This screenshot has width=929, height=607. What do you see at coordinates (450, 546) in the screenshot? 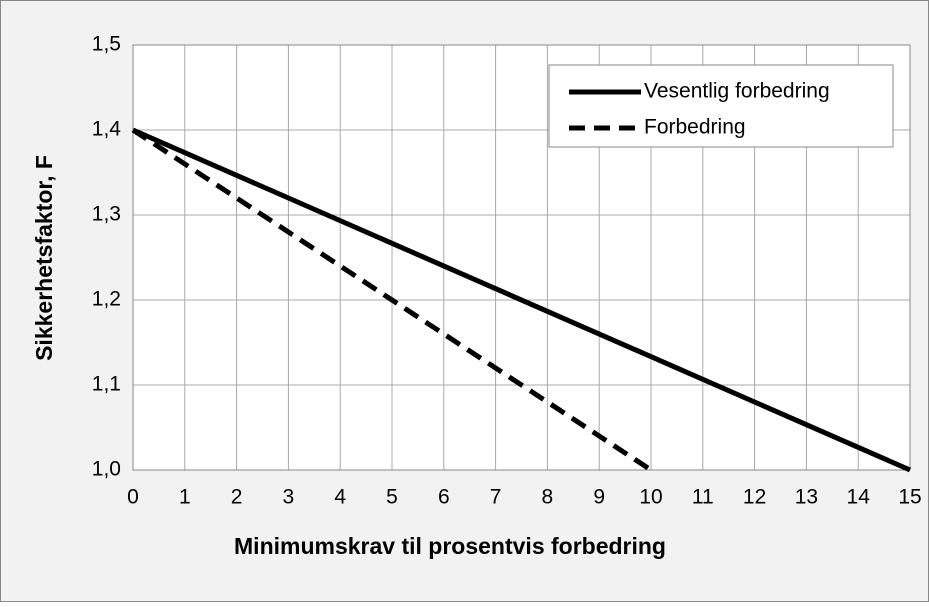
I see `x-axis-label: Minimumskrav til prosentvis forbedring` at bounding box center [450, 546].